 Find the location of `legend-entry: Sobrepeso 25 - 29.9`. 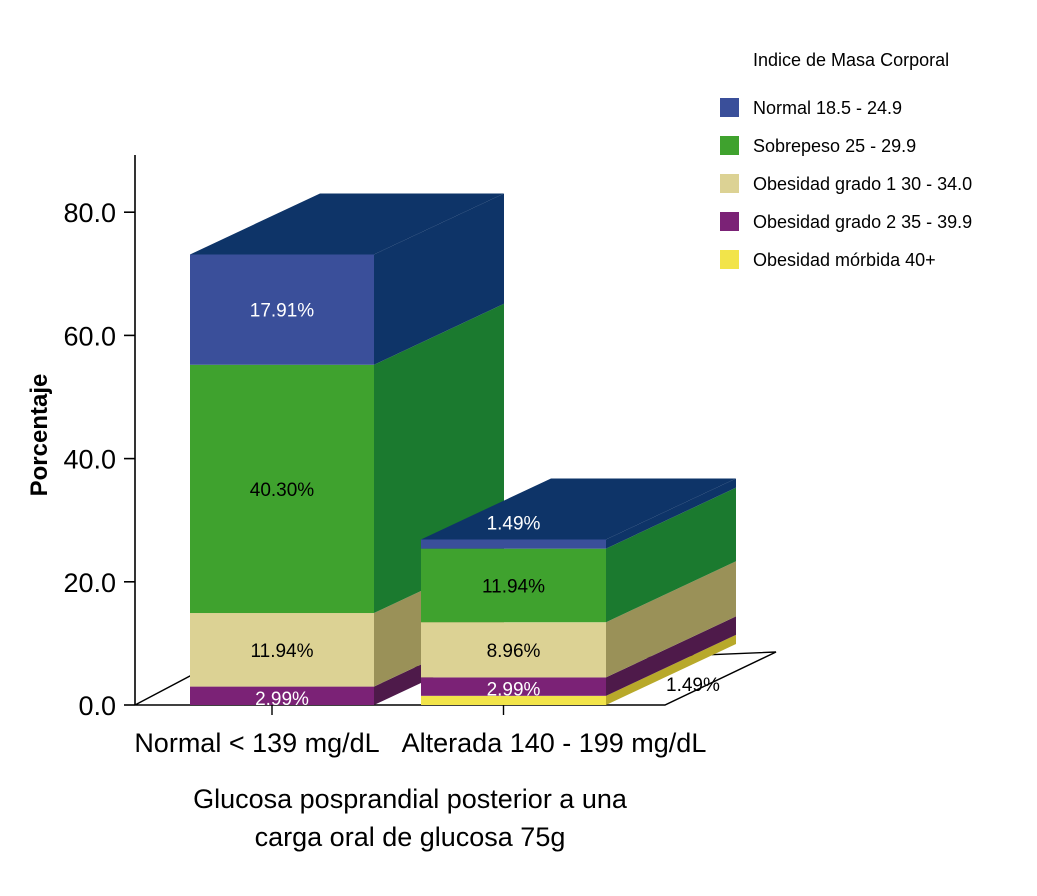

legend-entry: Sobrepeso 25 - 29.9 is located at coordinates (834, 146).